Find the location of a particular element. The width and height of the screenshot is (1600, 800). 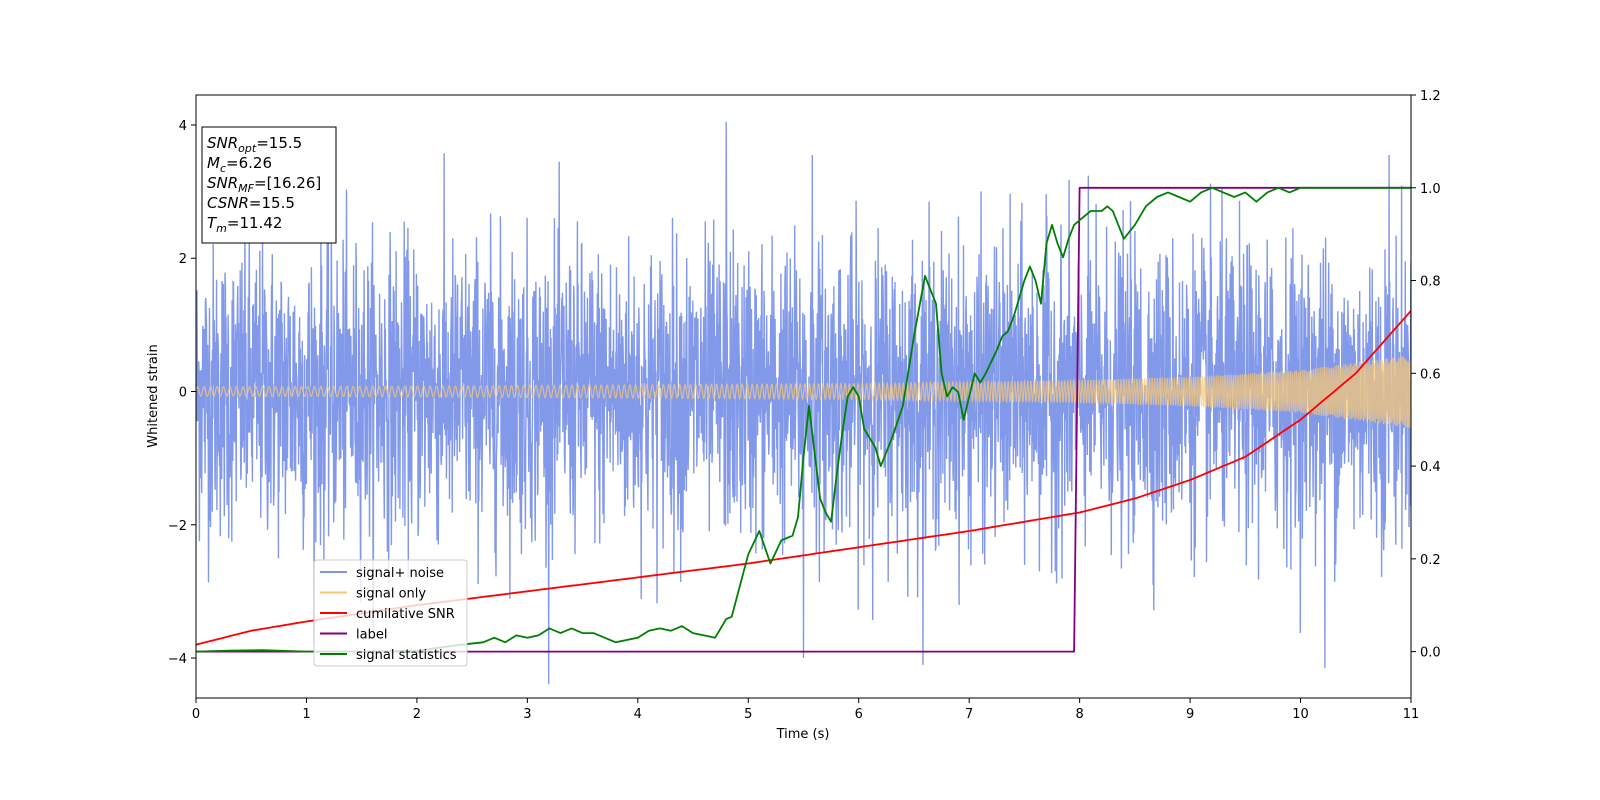

legend-label: cumilative SNR is located at coordinates (405, 614).